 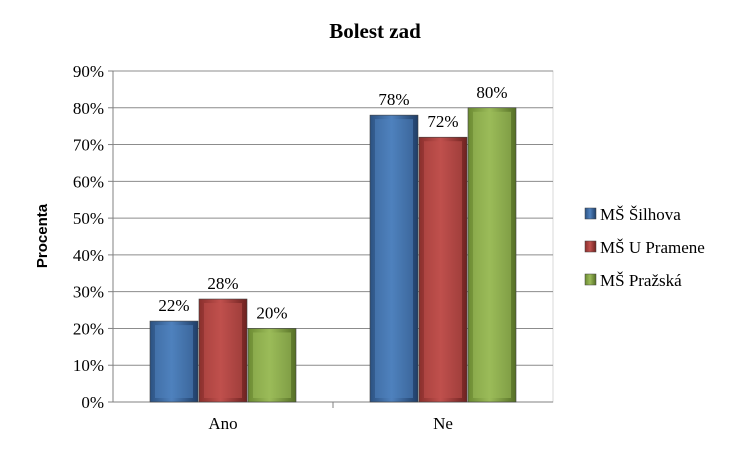 I want to click on y-tick-label: 50%, so click(x=88, y=218).